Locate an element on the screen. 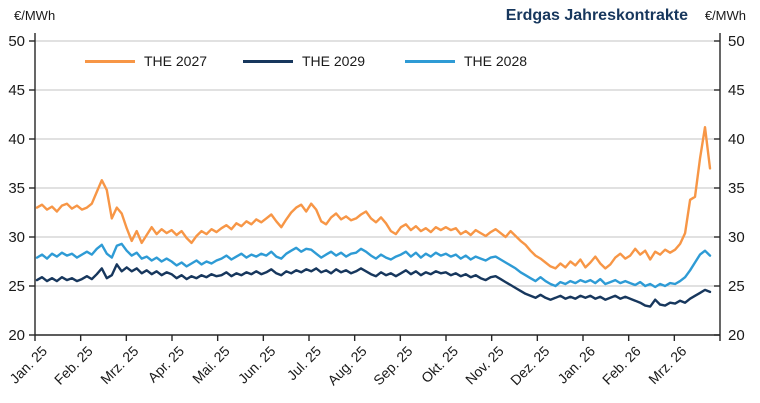 The image size is (760, 403). legend-item-the-2027: THE 2027 is located at coordinates (146, 61).